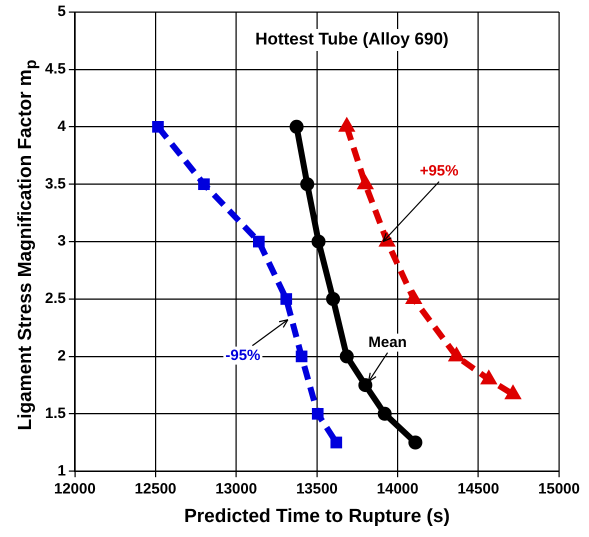 This screenshot has height=537, width=589. I want to click on x-tick-label: 12000, so click(75, 489).